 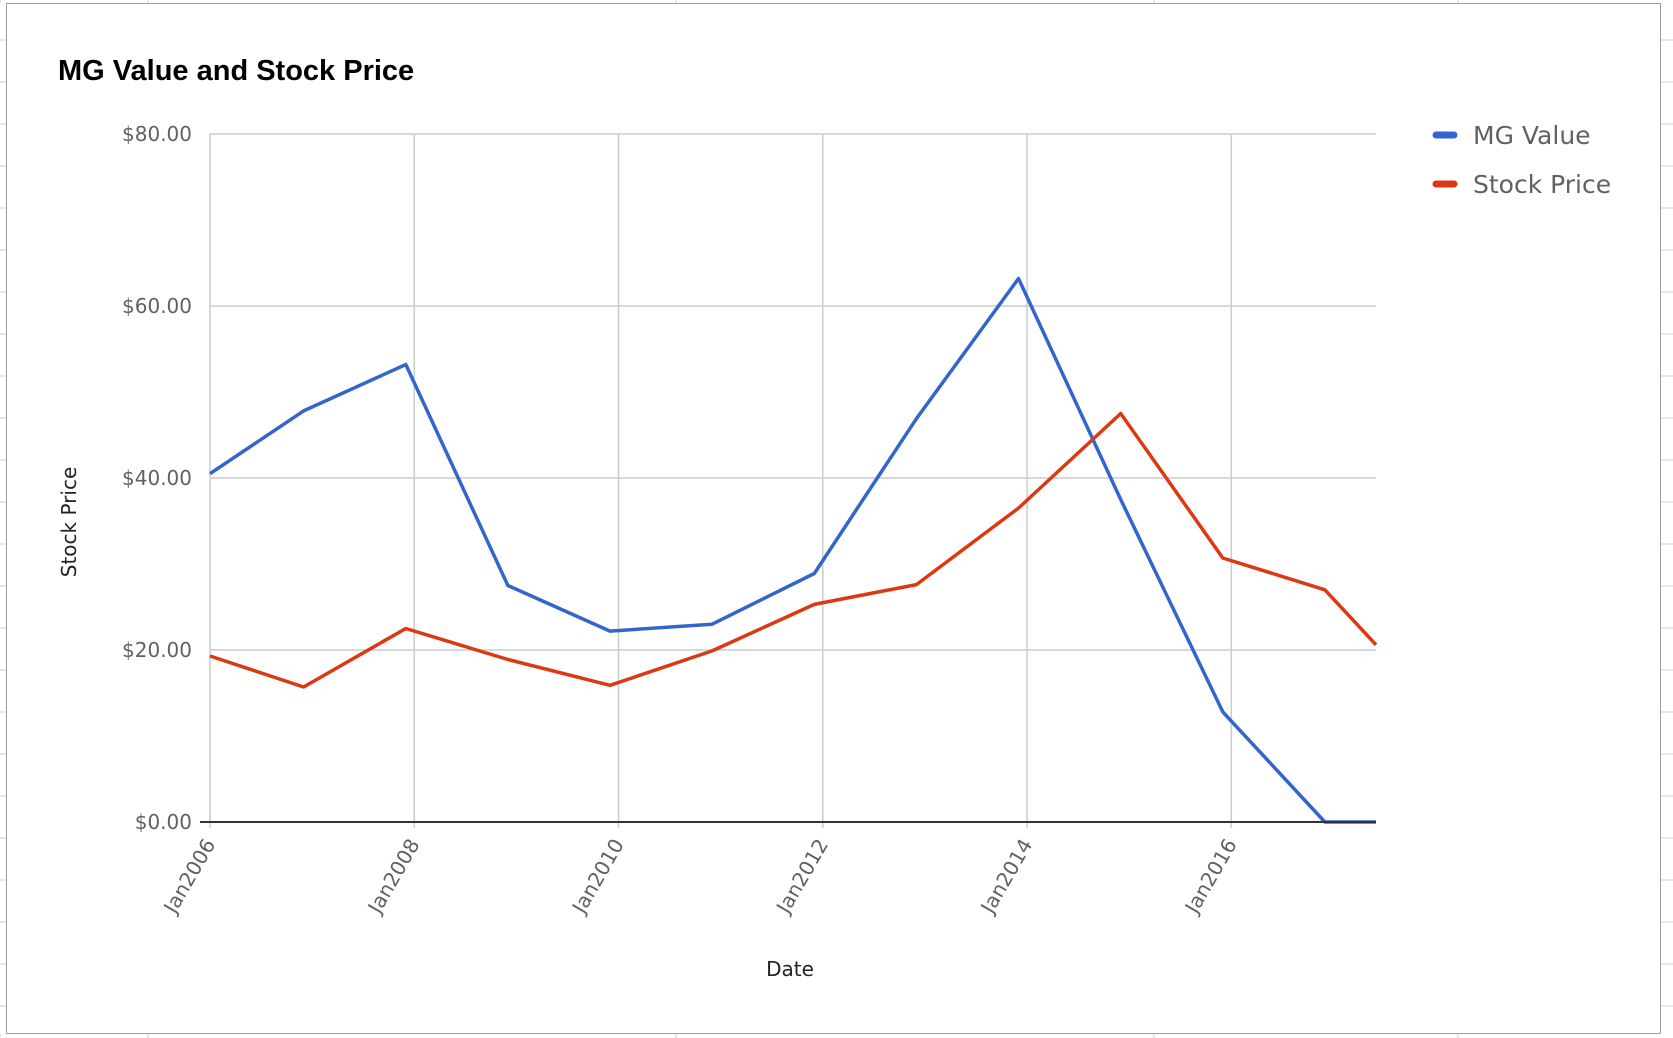 What do you see at coordinates (393, 877) in the screenshot?
I see `x-tick-label: Jan2008` at bounding box center [393, 877].